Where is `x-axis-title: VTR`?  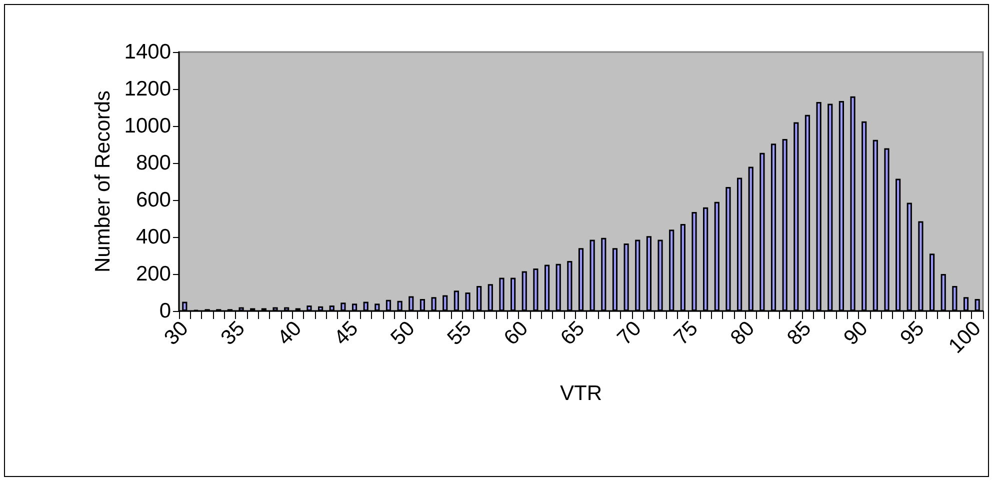
x-axis-title: VTR is located at coordinates (581, 393).